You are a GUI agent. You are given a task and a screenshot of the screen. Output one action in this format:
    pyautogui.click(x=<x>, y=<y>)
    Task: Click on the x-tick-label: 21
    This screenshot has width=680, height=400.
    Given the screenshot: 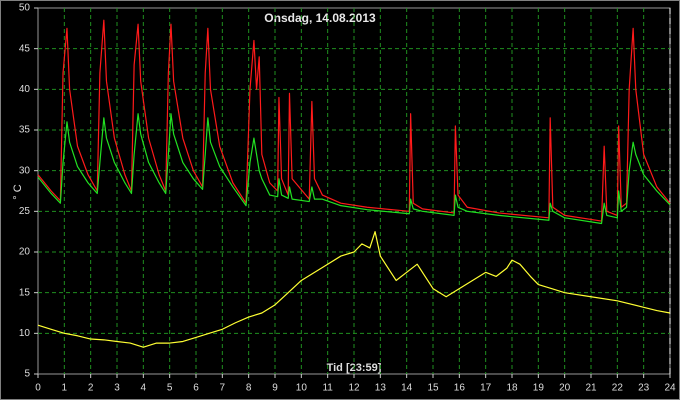 What is the action you would take?
    pyautogui.click(x=591, y=388)
    